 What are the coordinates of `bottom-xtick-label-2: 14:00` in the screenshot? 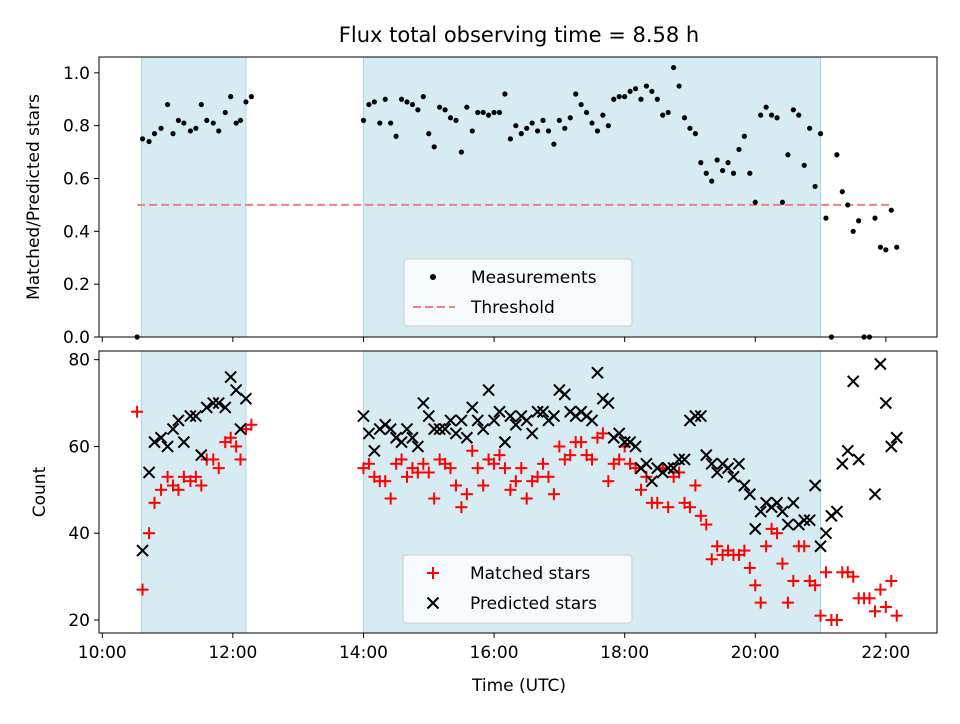 It's located at (363, 653).